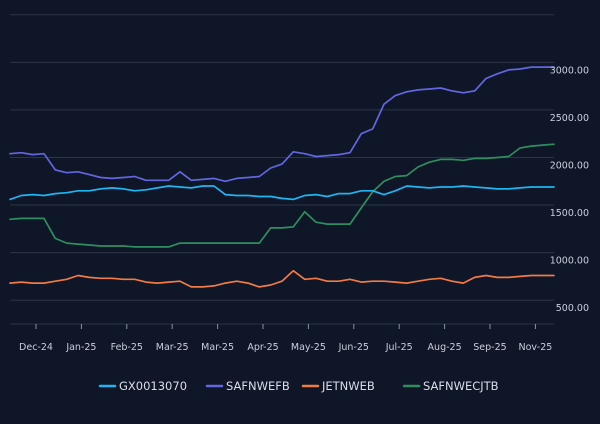  I want to click on legend-item-safnwefb: SAFNWEFB, so click(247, 386).